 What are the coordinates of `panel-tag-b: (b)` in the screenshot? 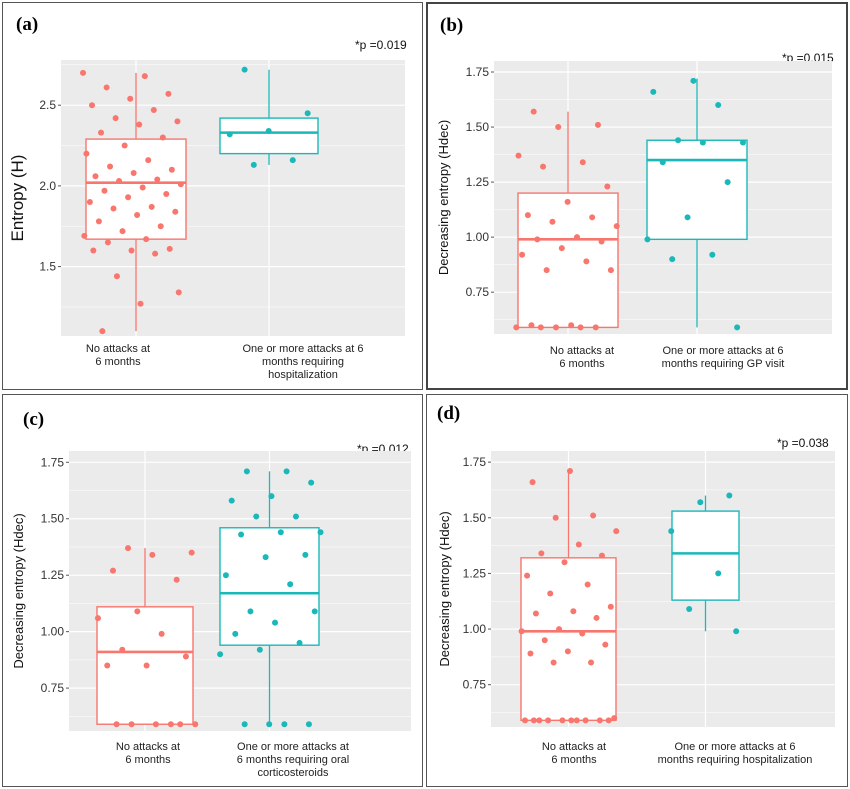 It's located at (451, 25).